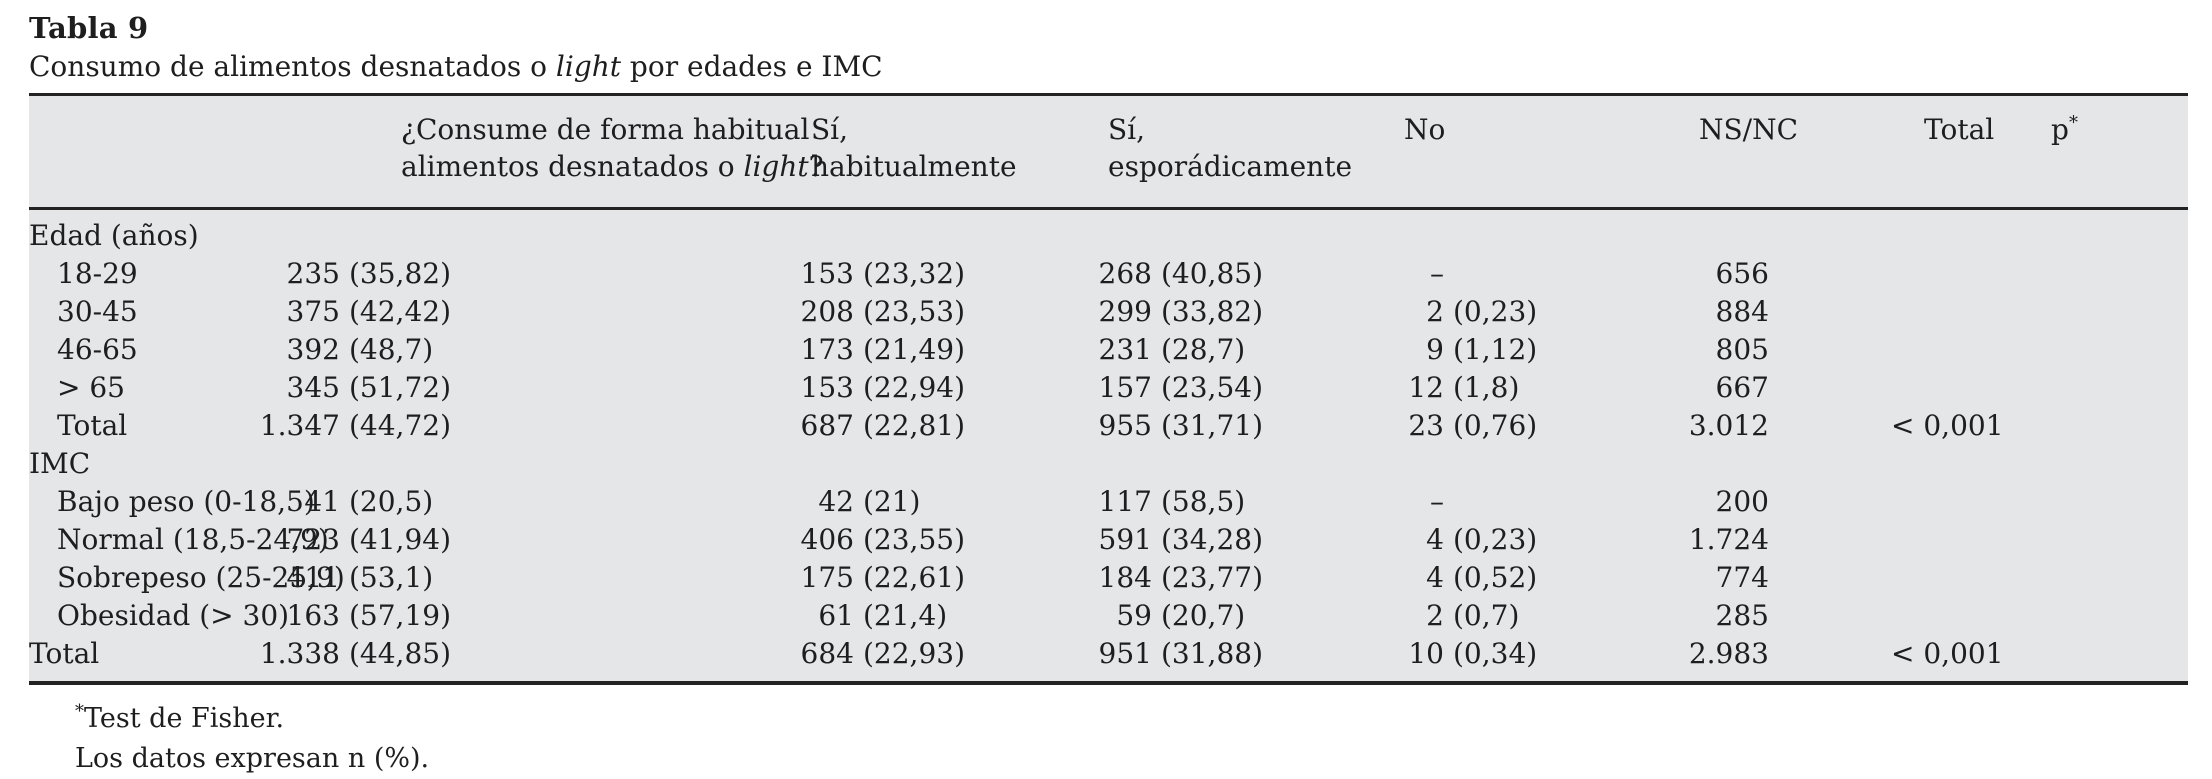 The image size is (2212, 779). What do you see at coordinates (97, 311) in the screenshot?
I see `row-label: 30-45` at bounding box center [97, 311].